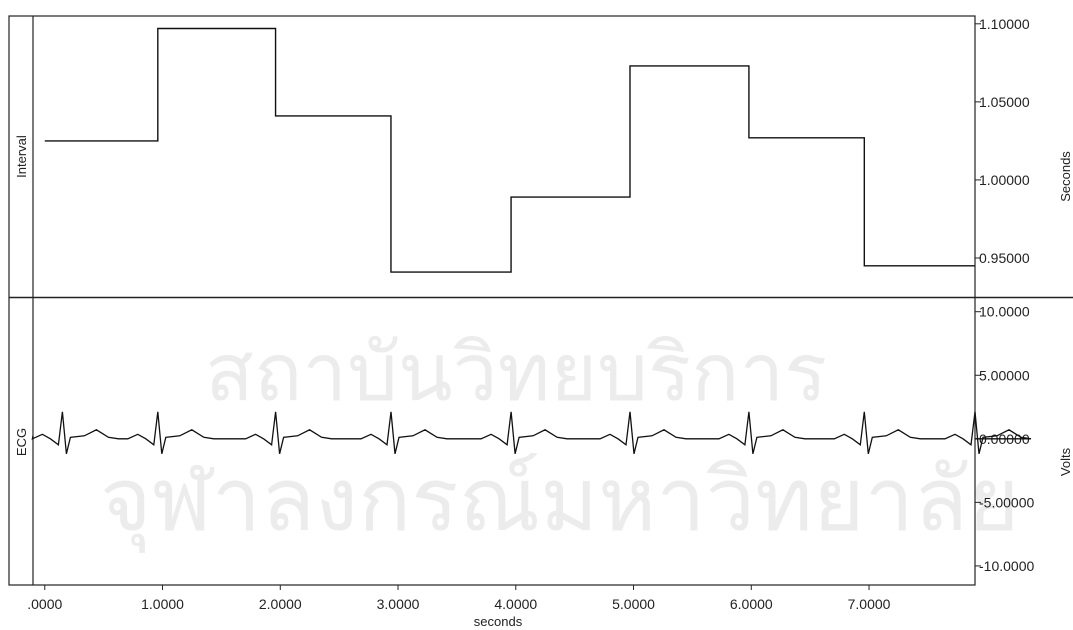 The height and width of the screenshot is (630, 1073). I want to click on panel-1-ytick-label: 0.95000, so click(1004, 258).